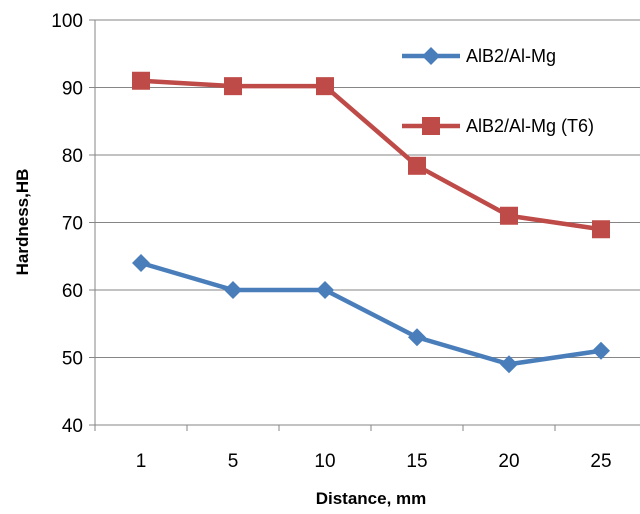  What do you see at coordinates (374, 461) in the screenshot?
I see `x-tick-labels: 1 5 10 15 20 25` at bounding box center [374, 461].